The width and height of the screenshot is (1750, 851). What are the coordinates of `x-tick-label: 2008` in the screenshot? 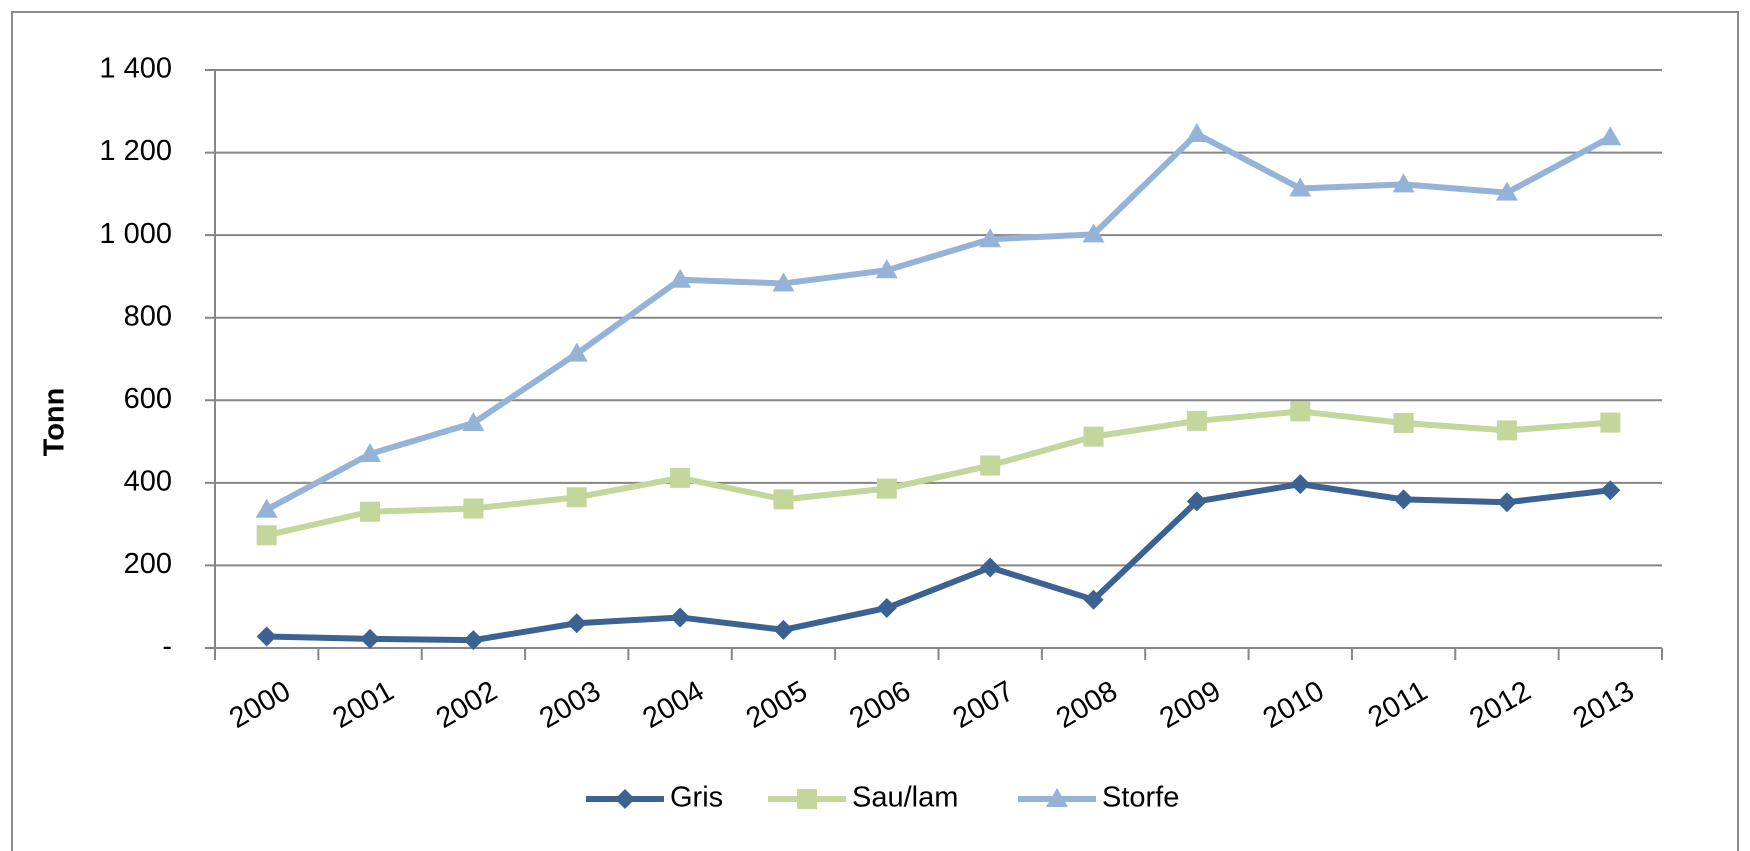 It's located at (1087, 705).